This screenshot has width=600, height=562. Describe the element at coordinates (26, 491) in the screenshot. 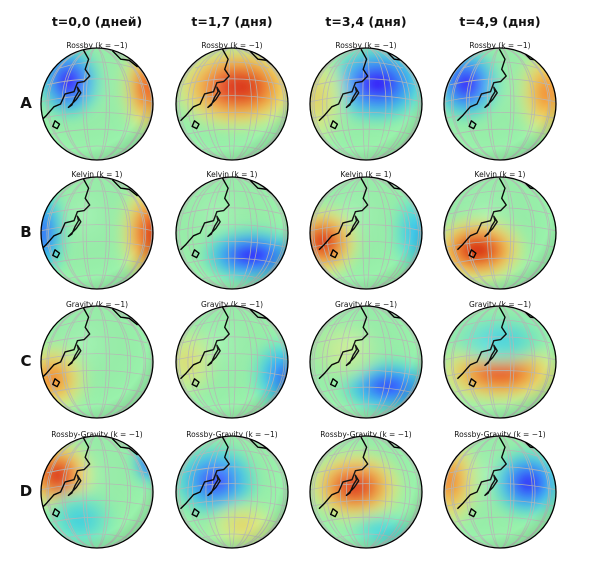

I see `row-label-d: D` at that location.